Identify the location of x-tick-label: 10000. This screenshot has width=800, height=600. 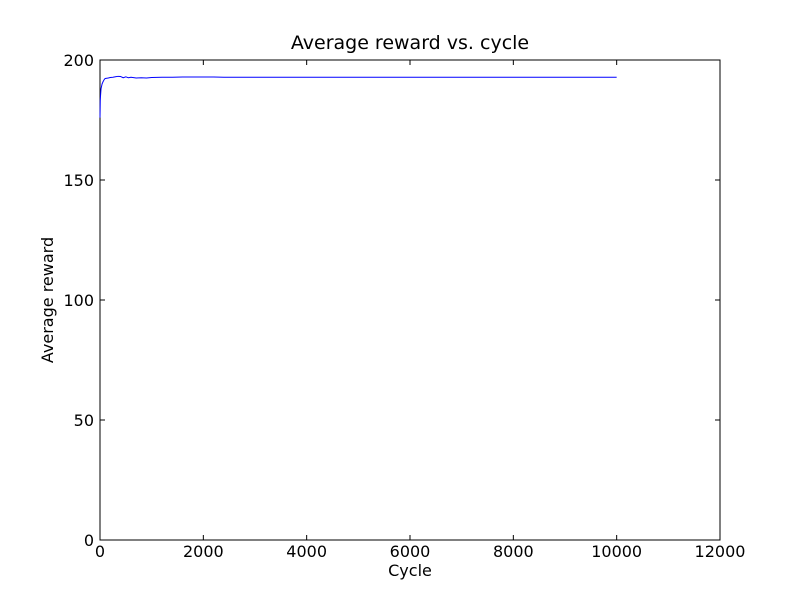
(616, 551).